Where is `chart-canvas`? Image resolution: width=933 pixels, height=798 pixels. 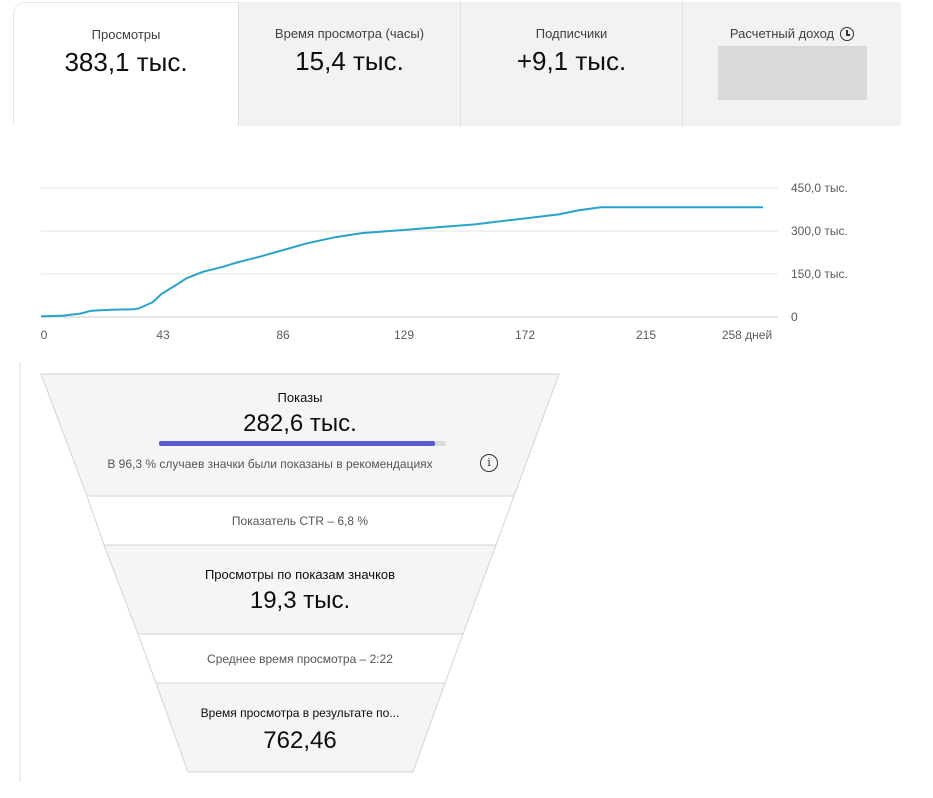 chart-canvas is located at coordinates (409, 252).